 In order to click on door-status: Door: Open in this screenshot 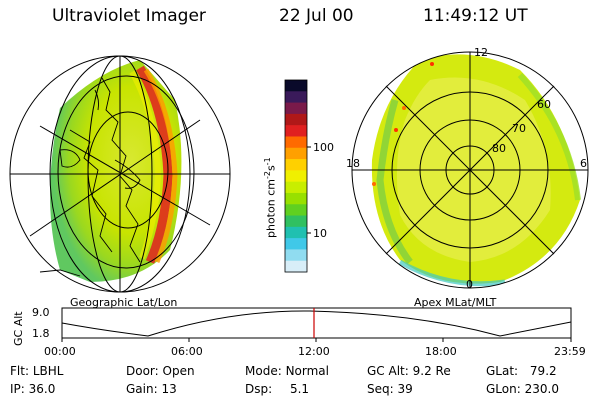, I will do `click(160, 371)`.